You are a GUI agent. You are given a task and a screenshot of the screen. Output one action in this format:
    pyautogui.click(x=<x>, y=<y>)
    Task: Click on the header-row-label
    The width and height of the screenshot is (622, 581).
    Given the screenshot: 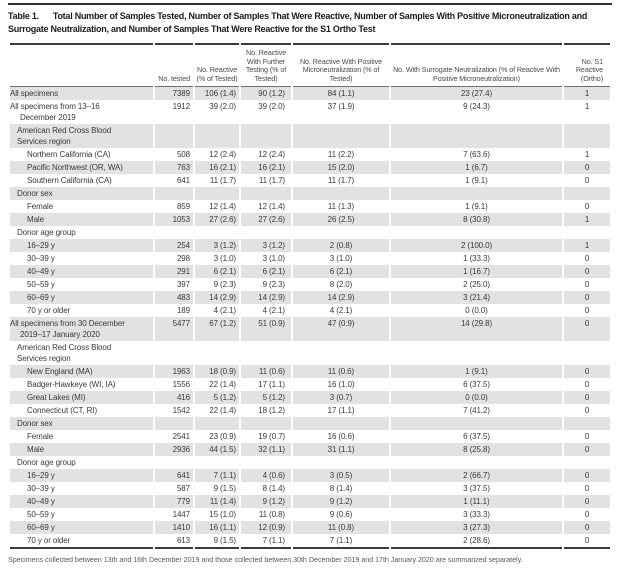 What is the action you would take?
    pyautogui.click(x=81, y=65)
    